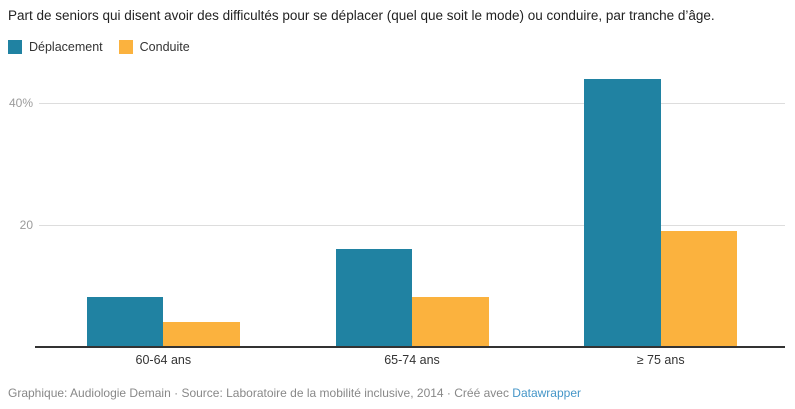 The image size is (795, 409). What do you see at coordinates (66, 47) in the screenshot?
I see `legend-label-deplacement: Déplacement` at bounding box center [66, 47].